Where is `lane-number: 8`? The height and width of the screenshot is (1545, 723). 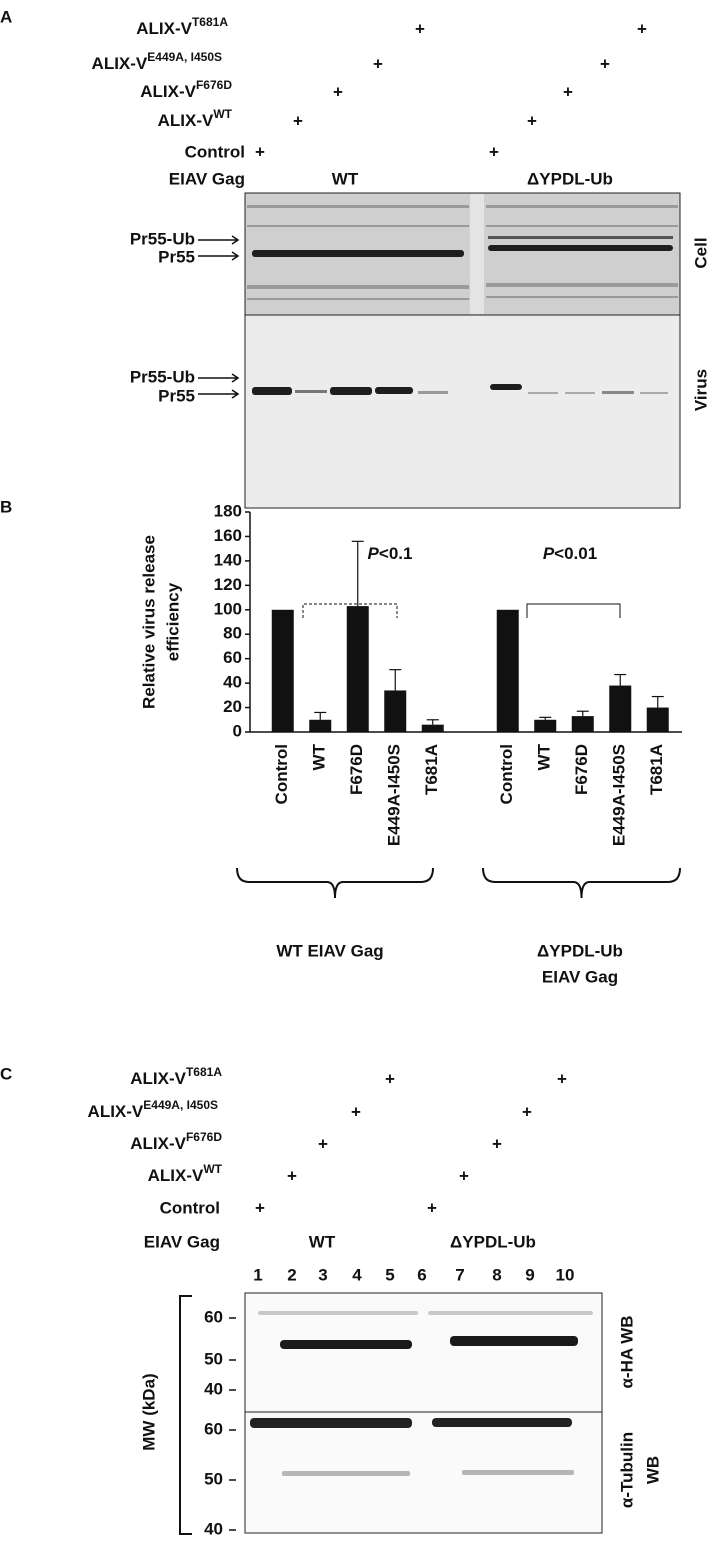
lane-number: 8 is located at coordinates (496, 1274).